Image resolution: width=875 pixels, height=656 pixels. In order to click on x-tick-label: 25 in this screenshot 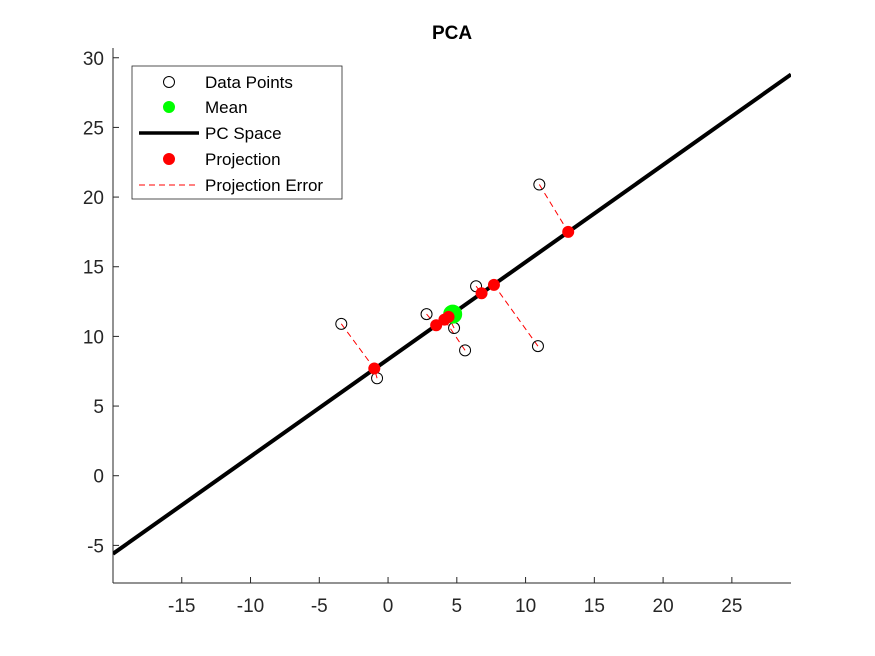, I will do `click(731, 606)`.